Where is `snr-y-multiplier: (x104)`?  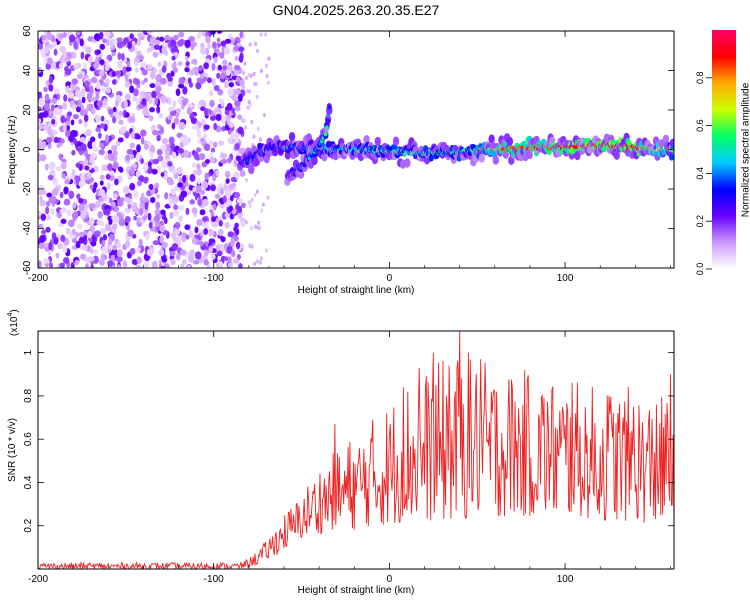
snr-y-multiplier: (x104) is located at coordinates (13, 322).